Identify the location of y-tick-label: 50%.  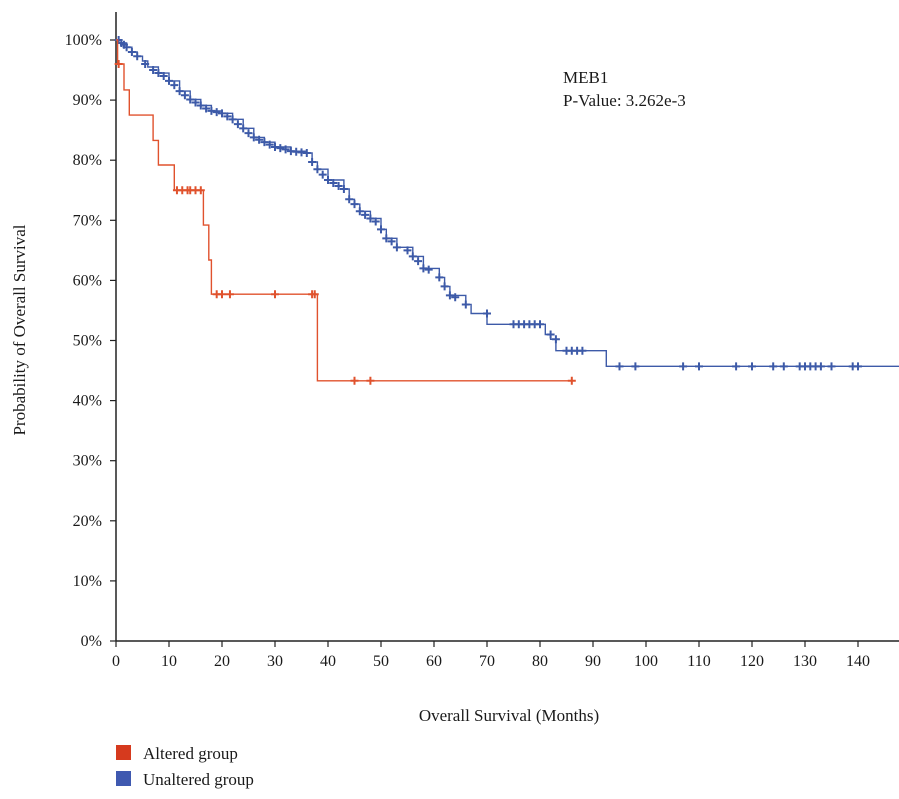
(87, 341).